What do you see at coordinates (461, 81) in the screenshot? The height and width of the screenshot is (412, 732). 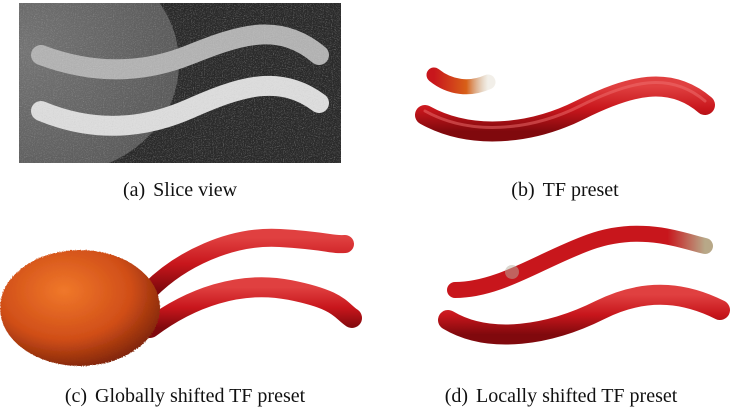 I see `upper-tube-fragment` at bounding box center [461, 81].